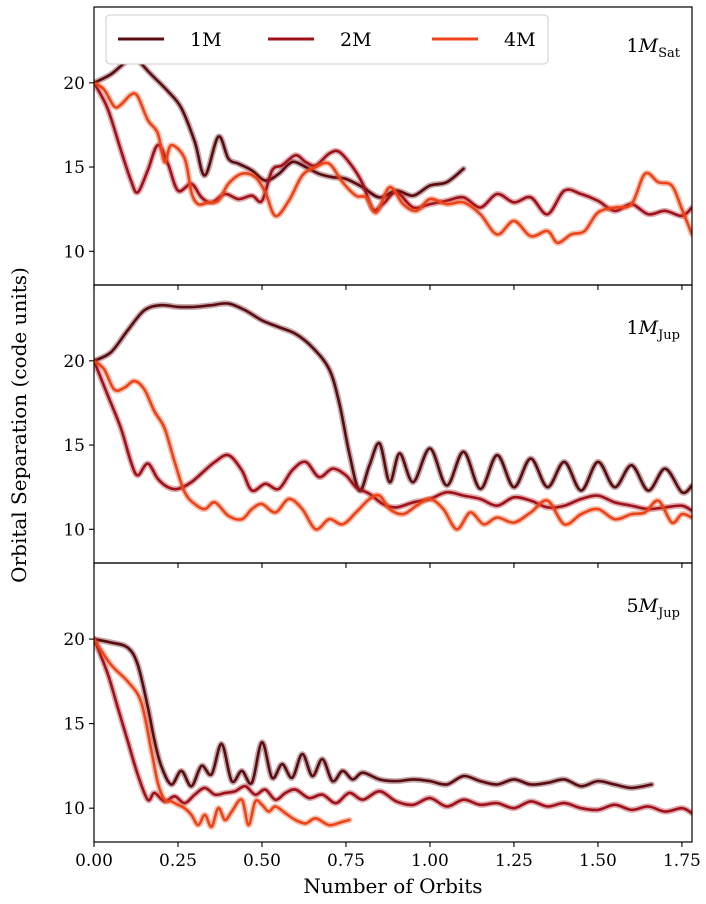  What do you see at coordinates (346, 861) in the screenshot?
I see `x-tick-label: 0.75` at bounding box center [346, 861].